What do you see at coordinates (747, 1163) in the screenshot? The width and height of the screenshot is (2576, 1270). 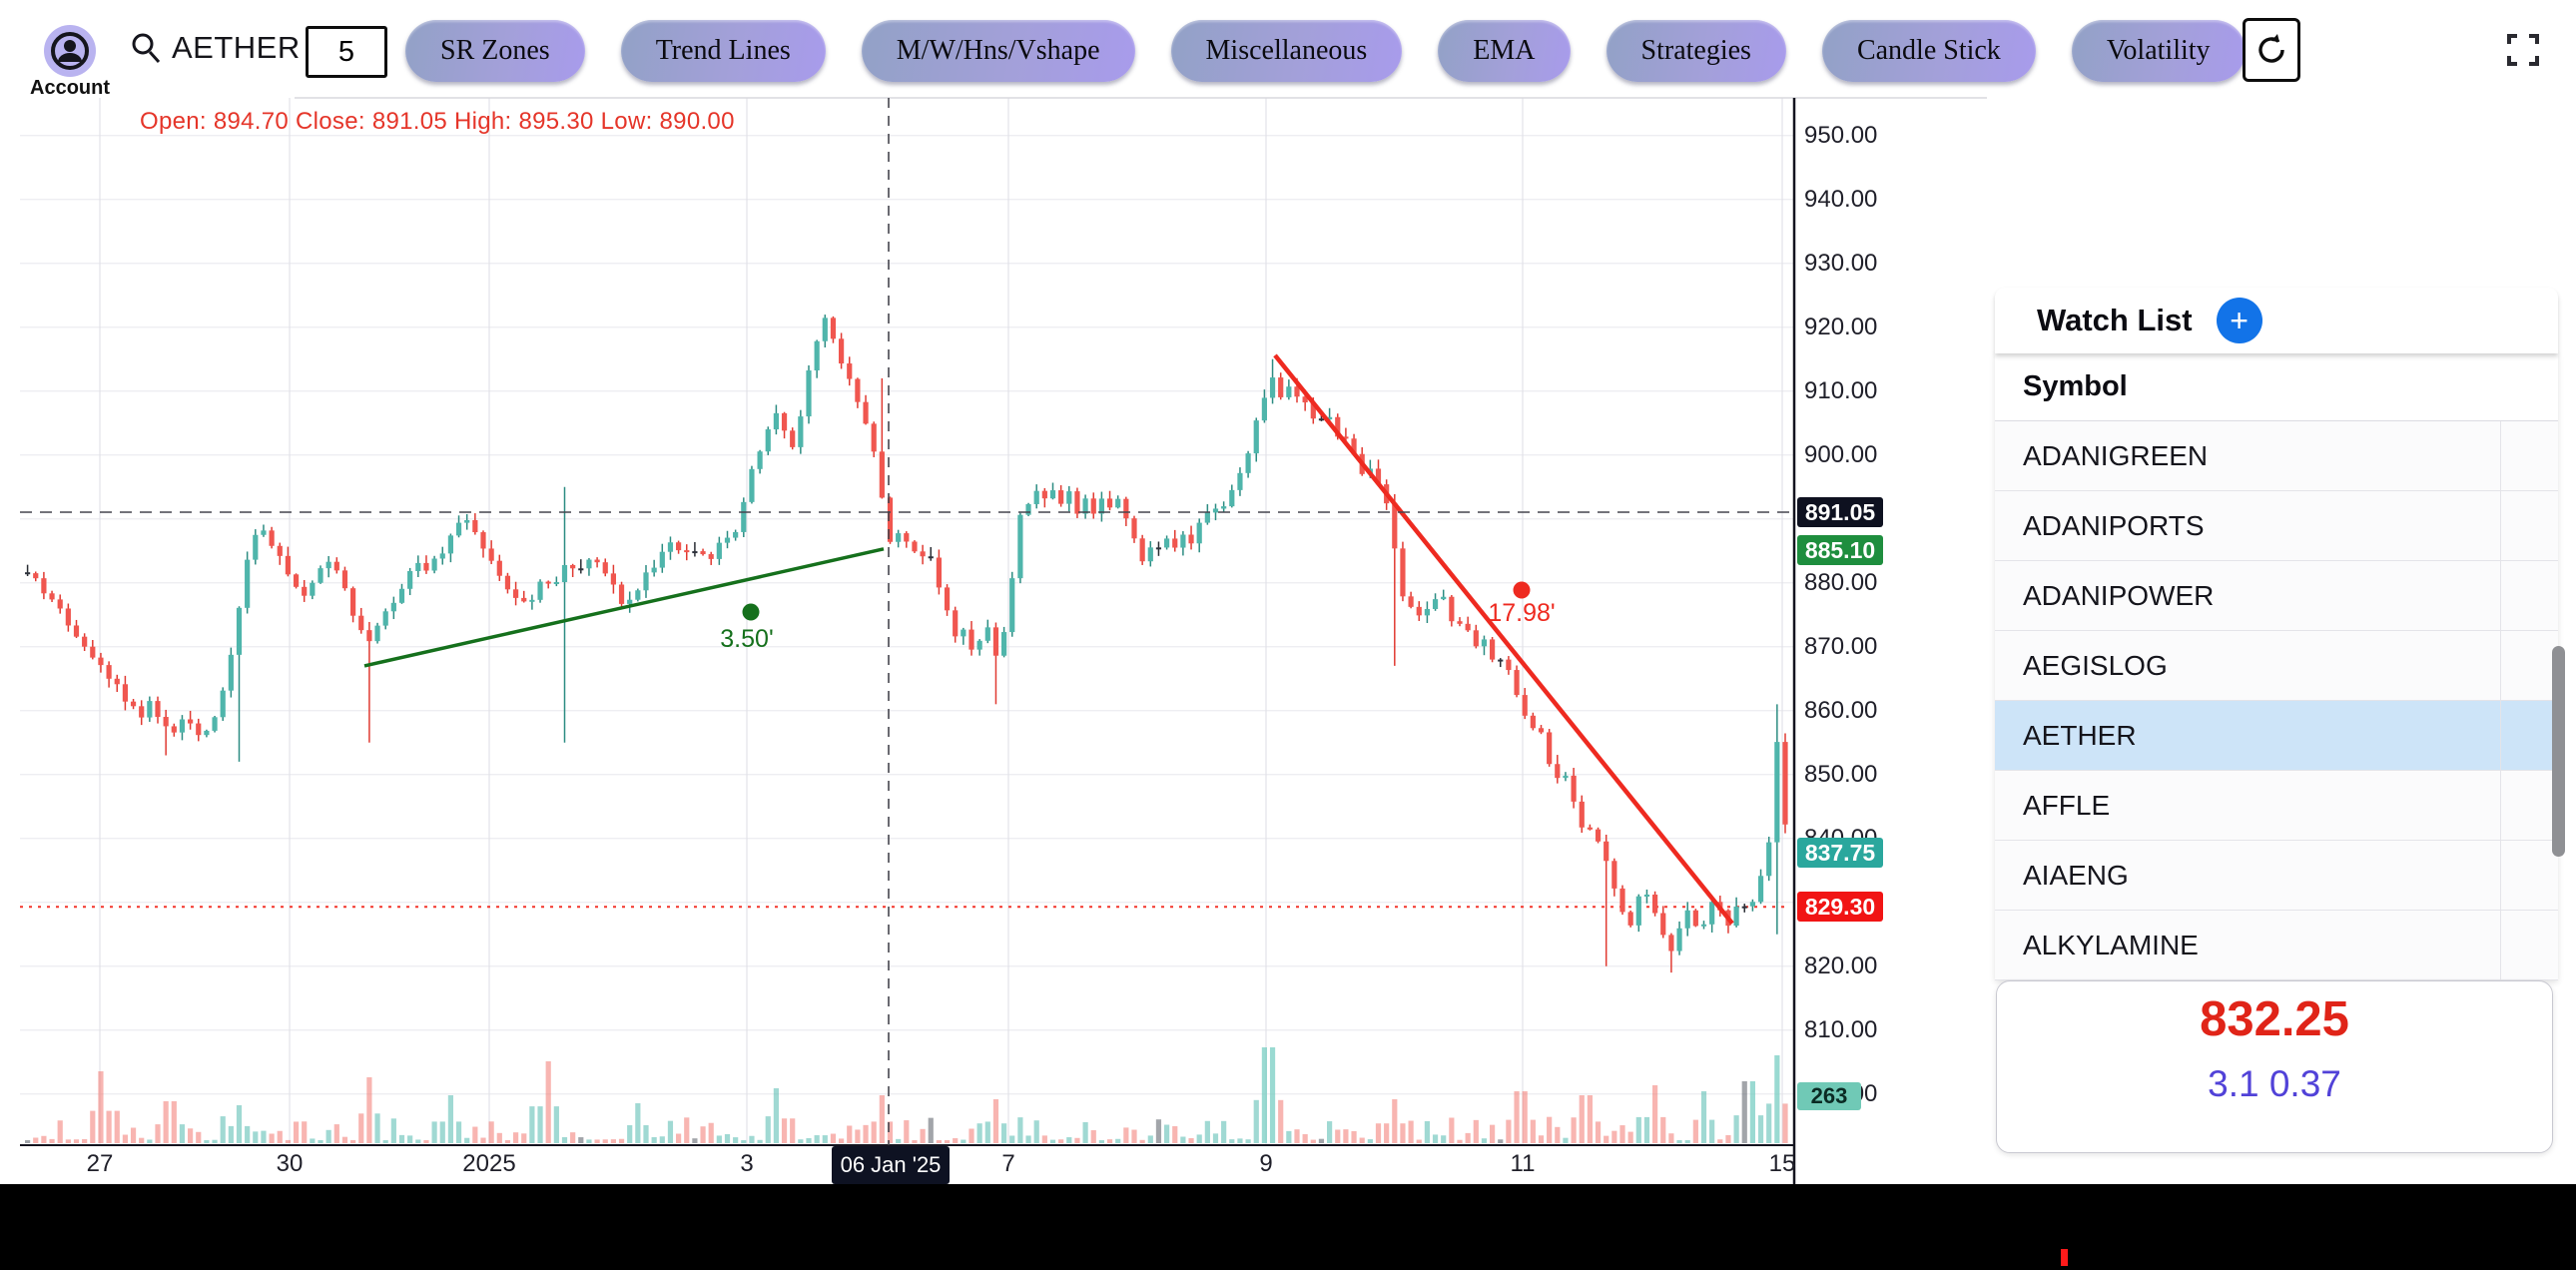 I see `x-axis-label-3: 3` at bounding box center [747, 1163].